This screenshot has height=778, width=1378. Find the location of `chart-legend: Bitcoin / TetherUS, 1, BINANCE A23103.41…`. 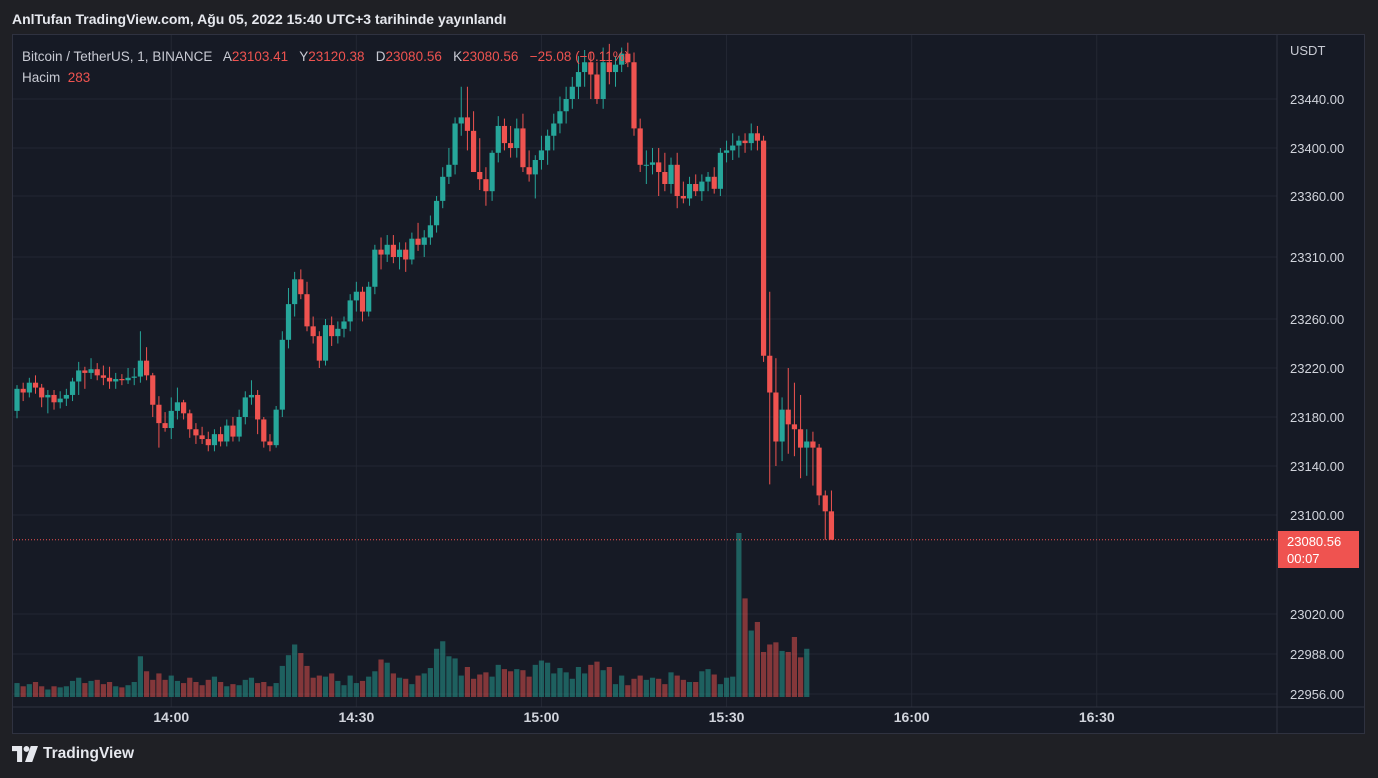

chart-legend: Bitcoin / TetherUS, 1, BINANCE A23103.41… is located at coordinates (325, 67).